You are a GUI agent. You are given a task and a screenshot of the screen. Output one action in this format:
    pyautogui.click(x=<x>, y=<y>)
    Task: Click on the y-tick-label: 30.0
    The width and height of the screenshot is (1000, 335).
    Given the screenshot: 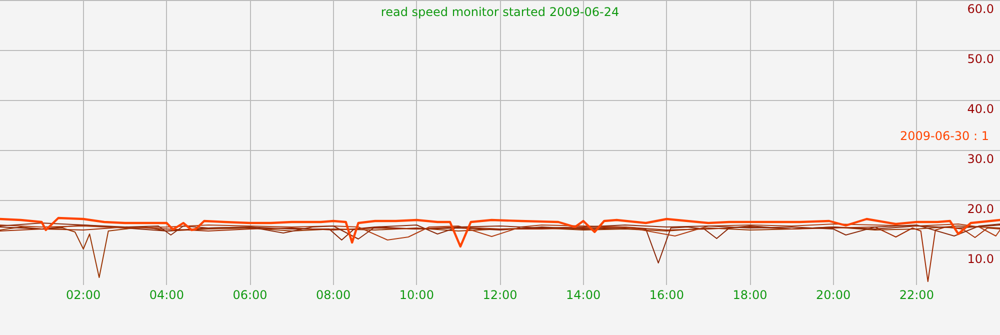 What is the action you would take?
    pyautogui.click(x=980, y=159)
    